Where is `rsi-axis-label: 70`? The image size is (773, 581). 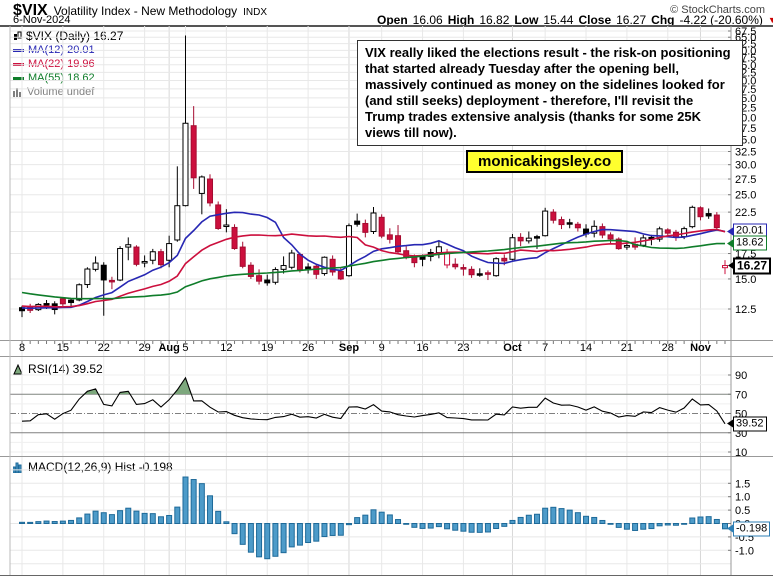
rsi-axis-label: 70 is located at coordinates (741, 395).